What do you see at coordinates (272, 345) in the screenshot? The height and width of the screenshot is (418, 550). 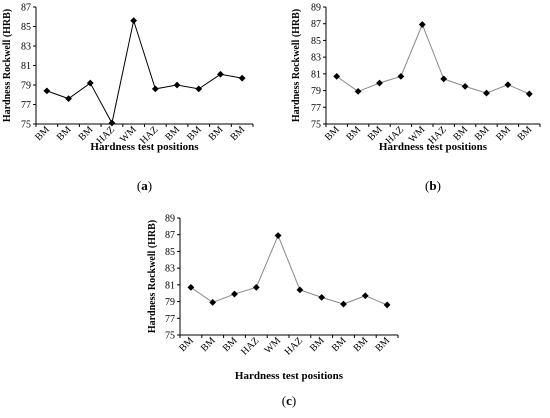 I see `x-tick-label: WM` at bounding box center [272, 345].